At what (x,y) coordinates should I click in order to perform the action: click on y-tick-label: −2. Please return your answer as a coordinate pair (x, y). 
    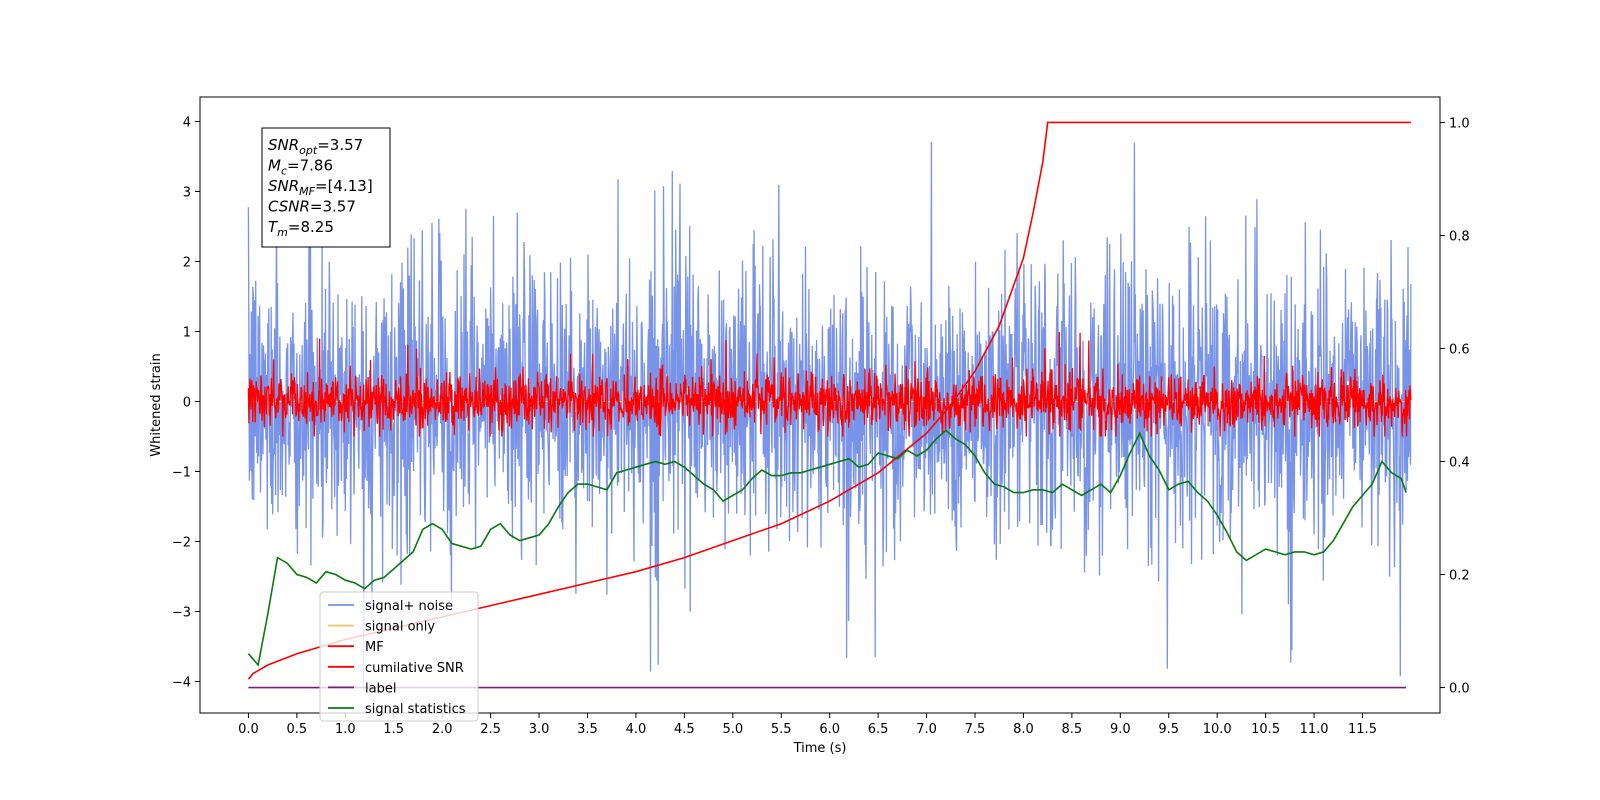
    Looking at the image, I should click on (181, 543).